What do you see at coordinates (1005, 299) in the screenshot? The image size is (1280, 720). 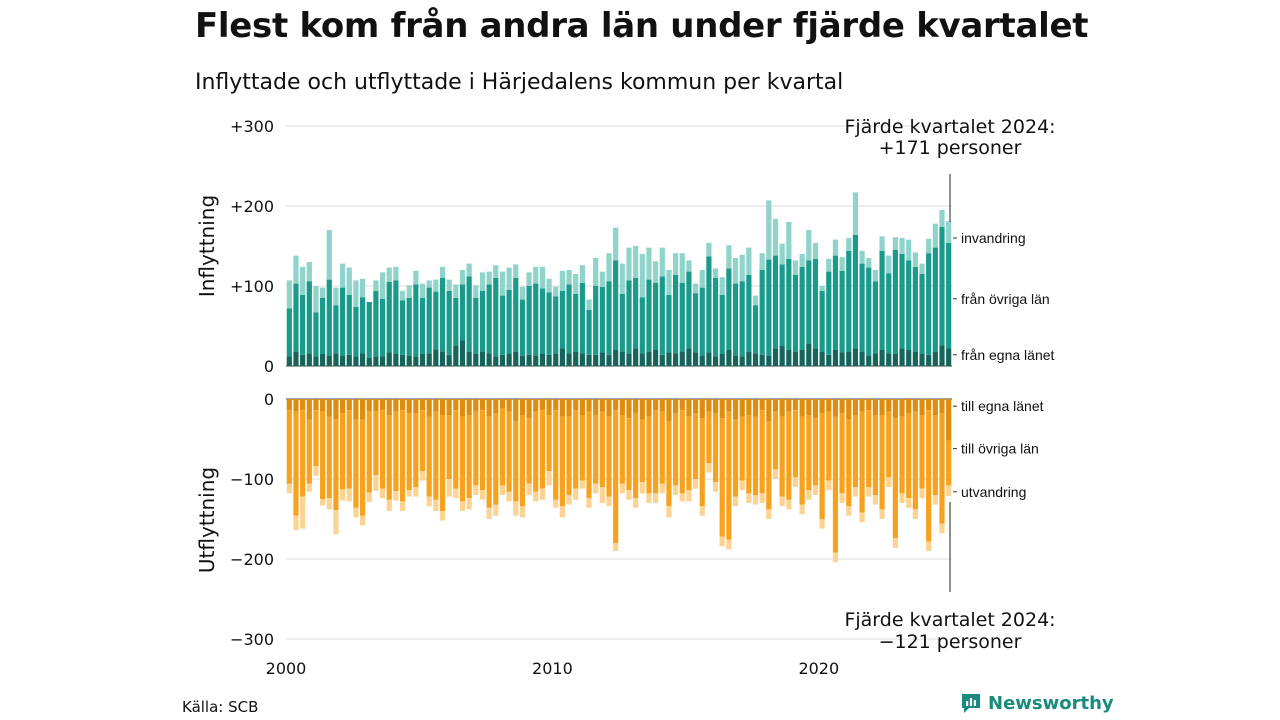 I see `category-label: från övriga län` at bounding box center [1005, 299].